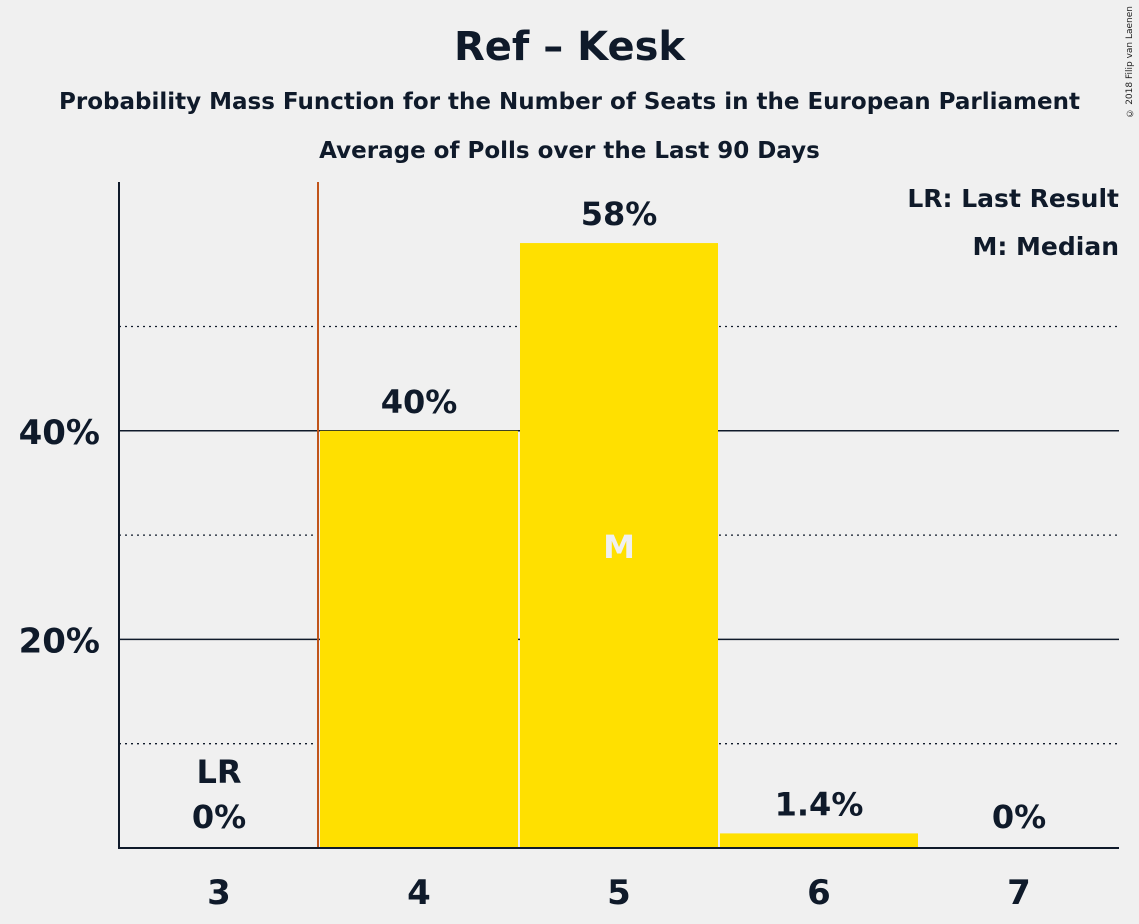 This screenshot has height=924, width=1139. What do you see at coordinates (419, 402) in the screenshot?
I see `bar-value-label: 40%` at bounding box center [419, 402].